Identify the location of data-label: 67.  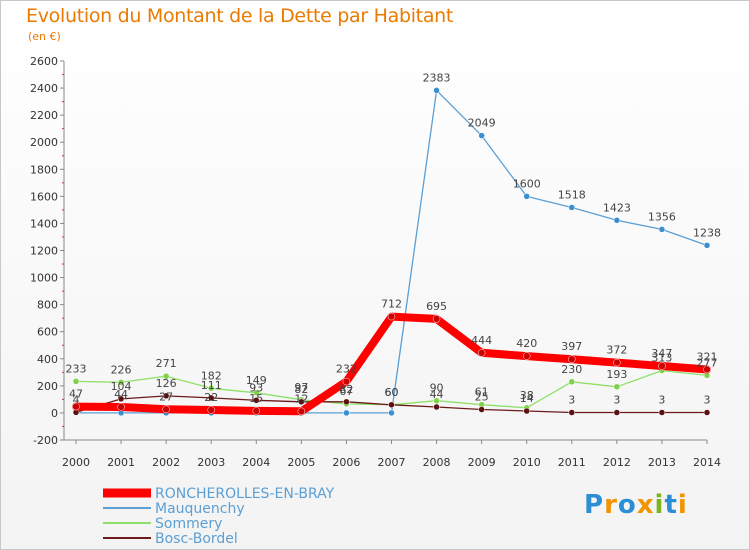
(346, 391).